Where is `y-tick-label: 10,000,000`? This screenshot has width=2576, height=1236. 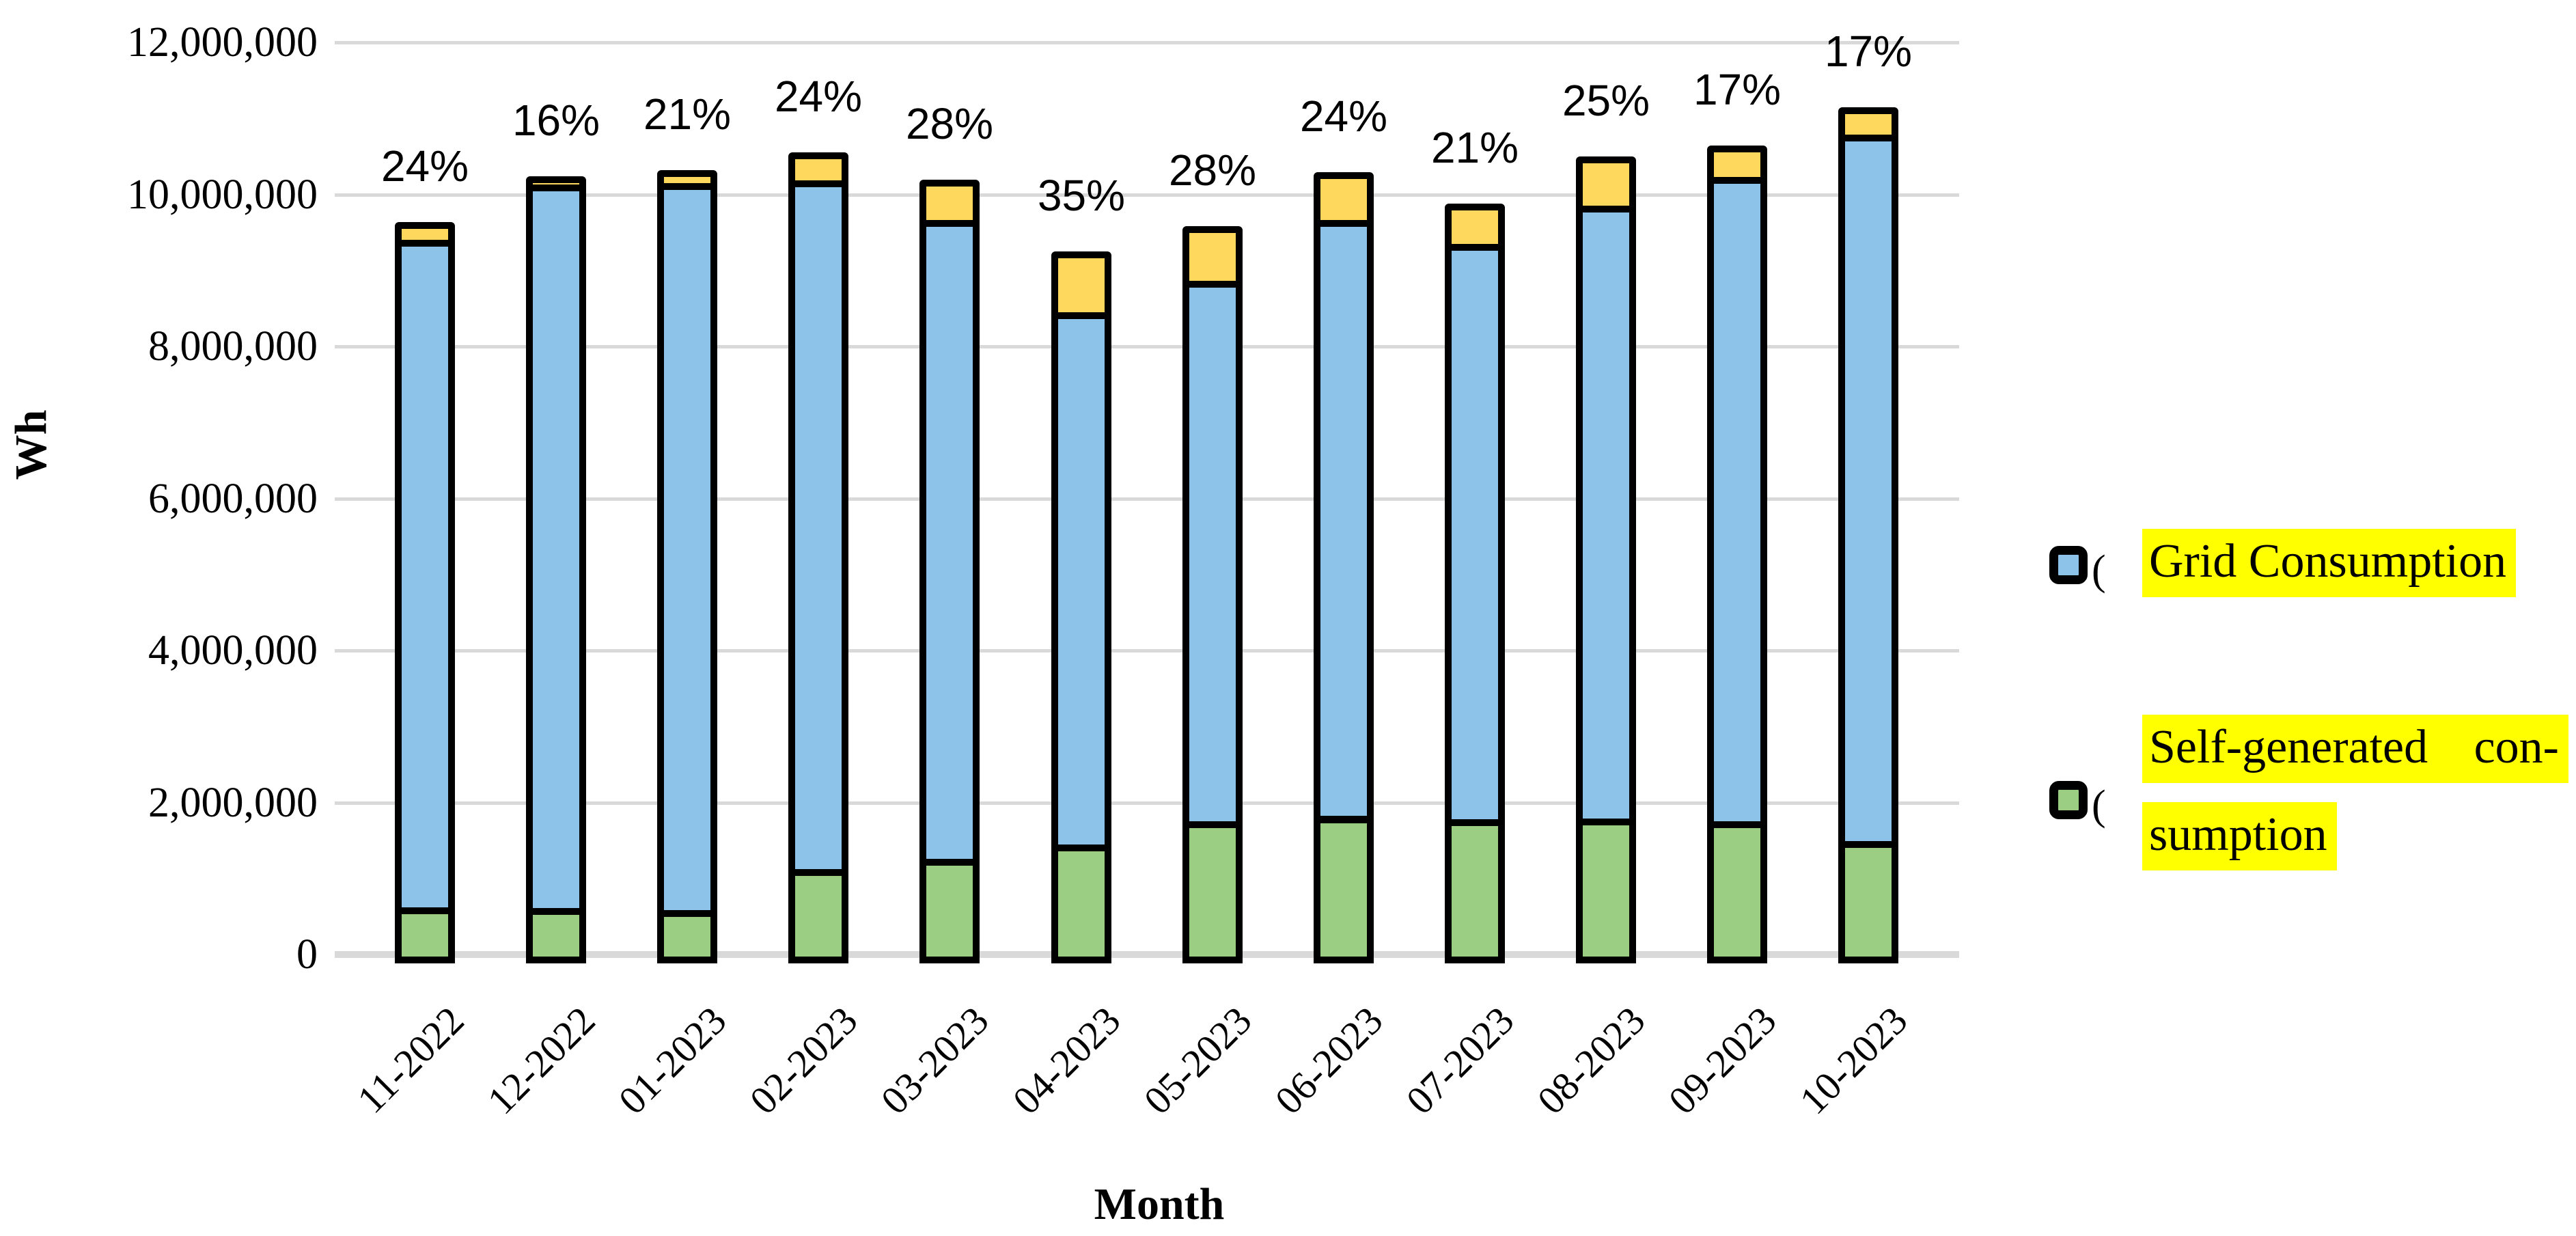 y-tick-label: 10,000,000 is located at coordinates (223, 194).